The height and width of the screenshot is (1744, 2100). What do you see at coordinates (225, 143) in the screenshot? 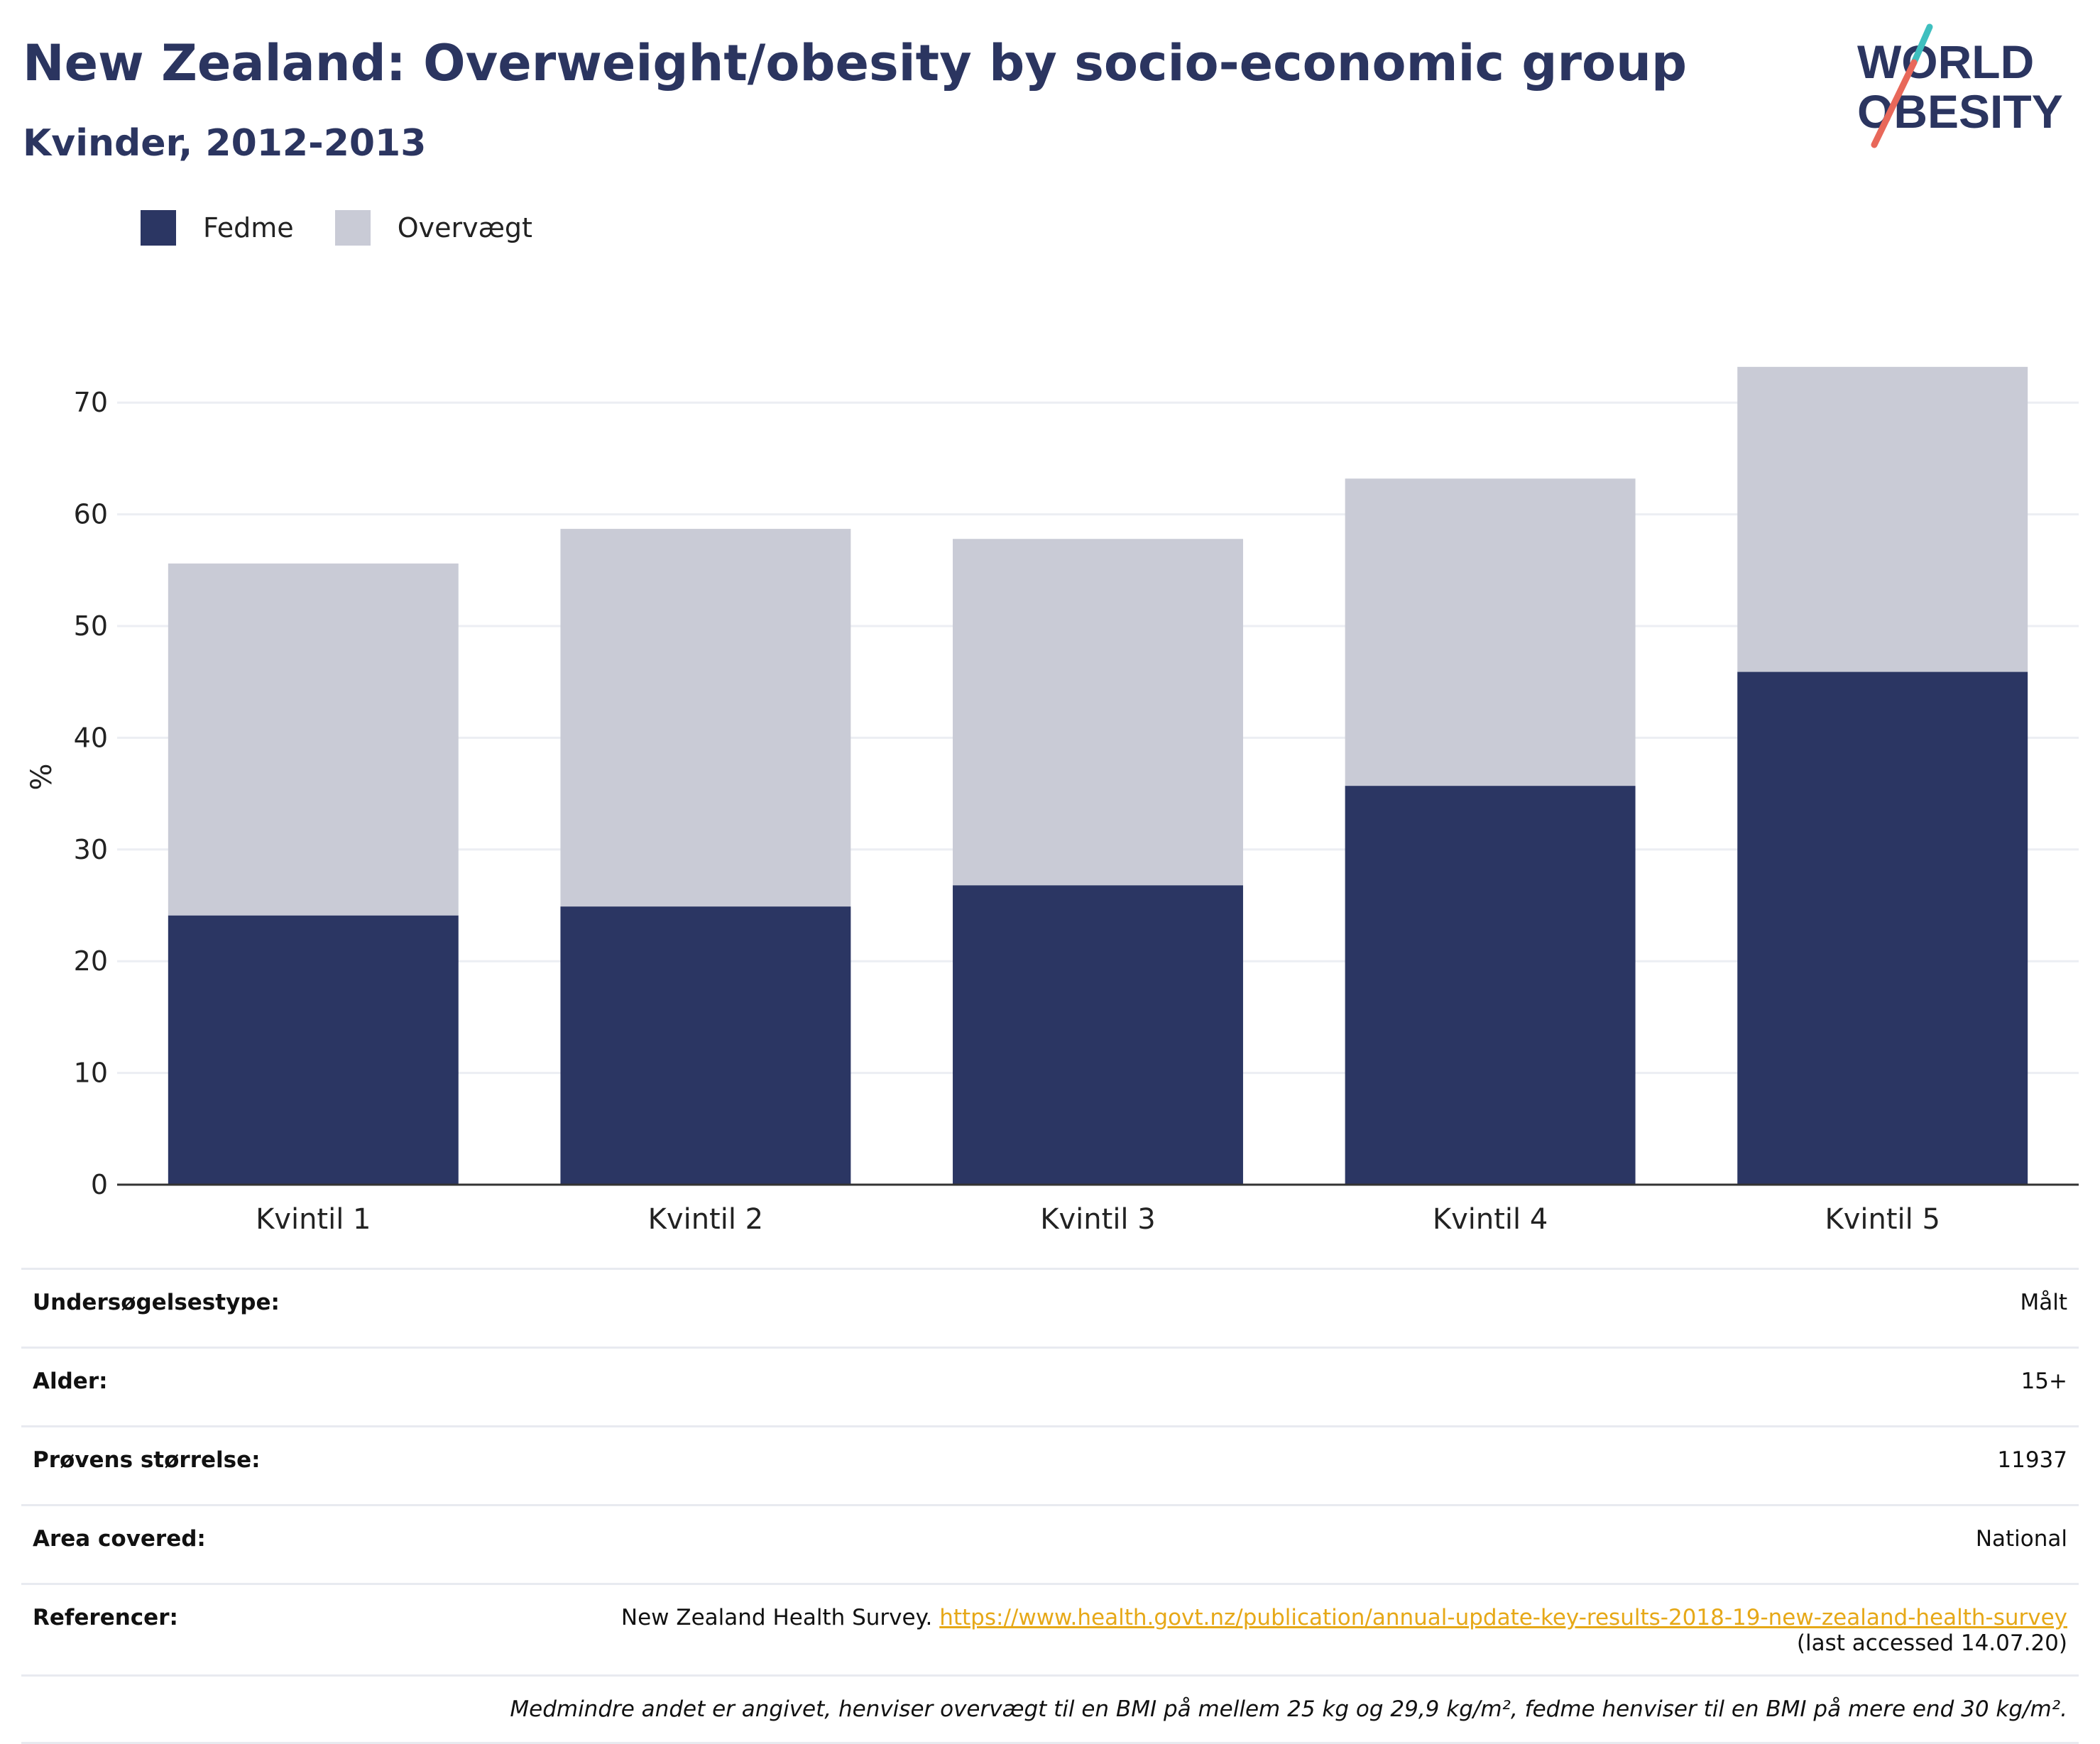
I see `chart-subtitle: Kvinder, 2012-2013` at bounding box center [225, 143].